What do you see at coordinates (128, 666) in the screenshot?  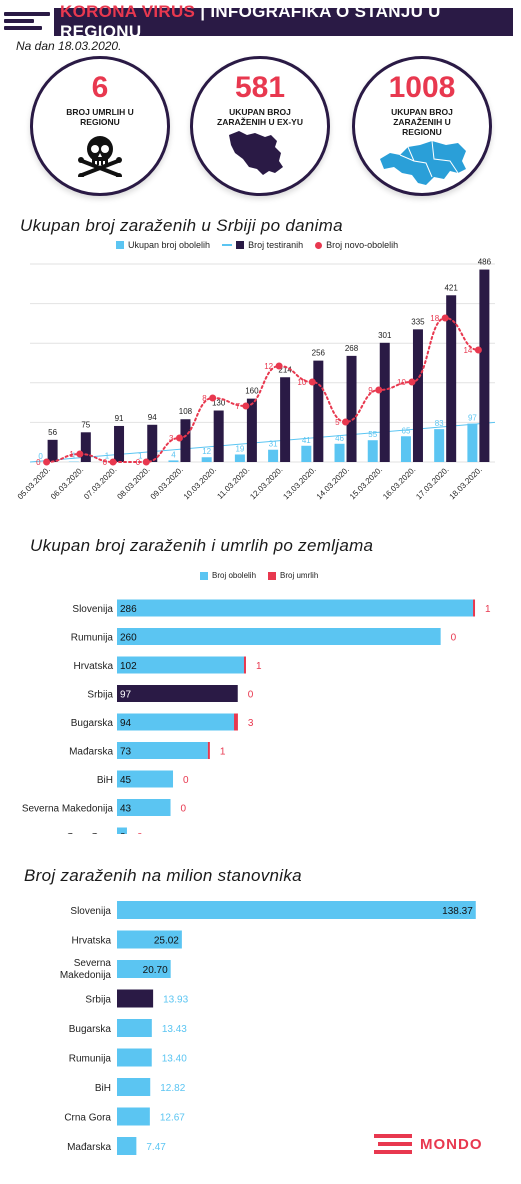 I see `data-label-obolelih: 102` at bounding box center [128, 666].